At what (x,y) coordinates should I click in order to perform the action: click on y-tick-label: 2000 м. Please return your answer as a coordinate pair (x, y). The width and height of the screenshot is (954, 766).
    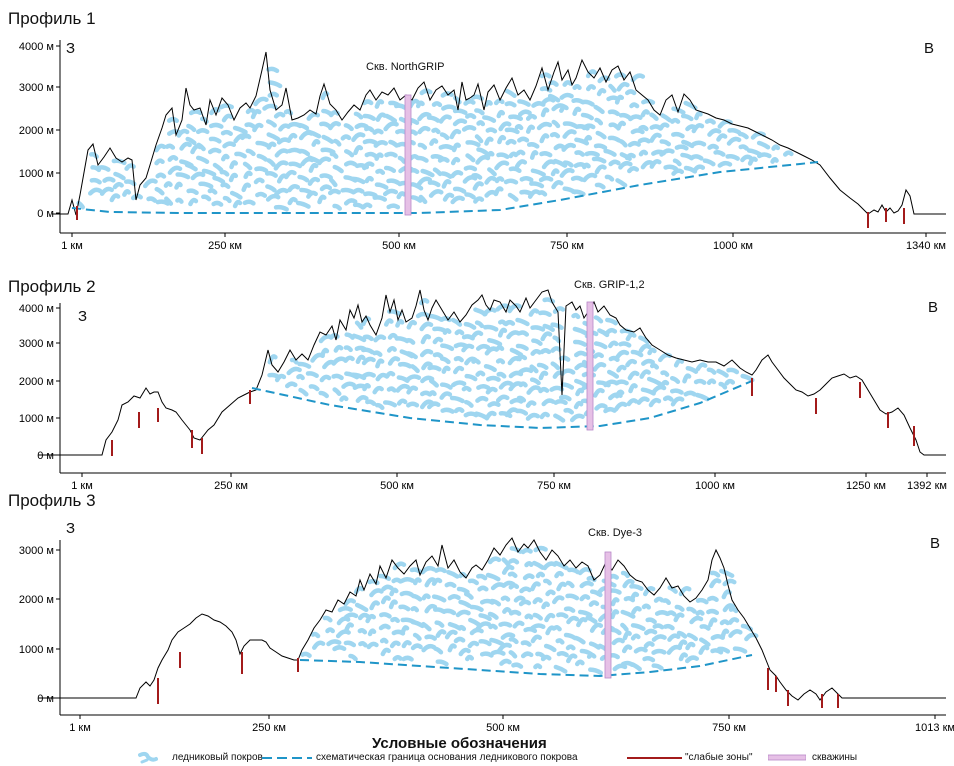
    Looking at the image, I should click on (36, 600).